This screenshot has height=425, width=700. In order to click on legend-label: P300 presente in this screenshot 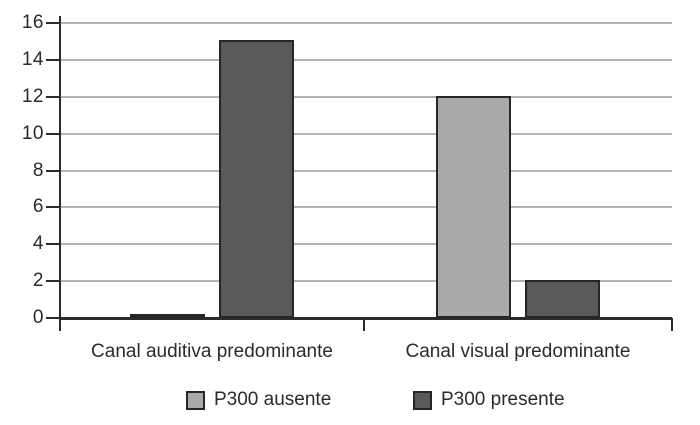, I will do `click(503, 399)`.